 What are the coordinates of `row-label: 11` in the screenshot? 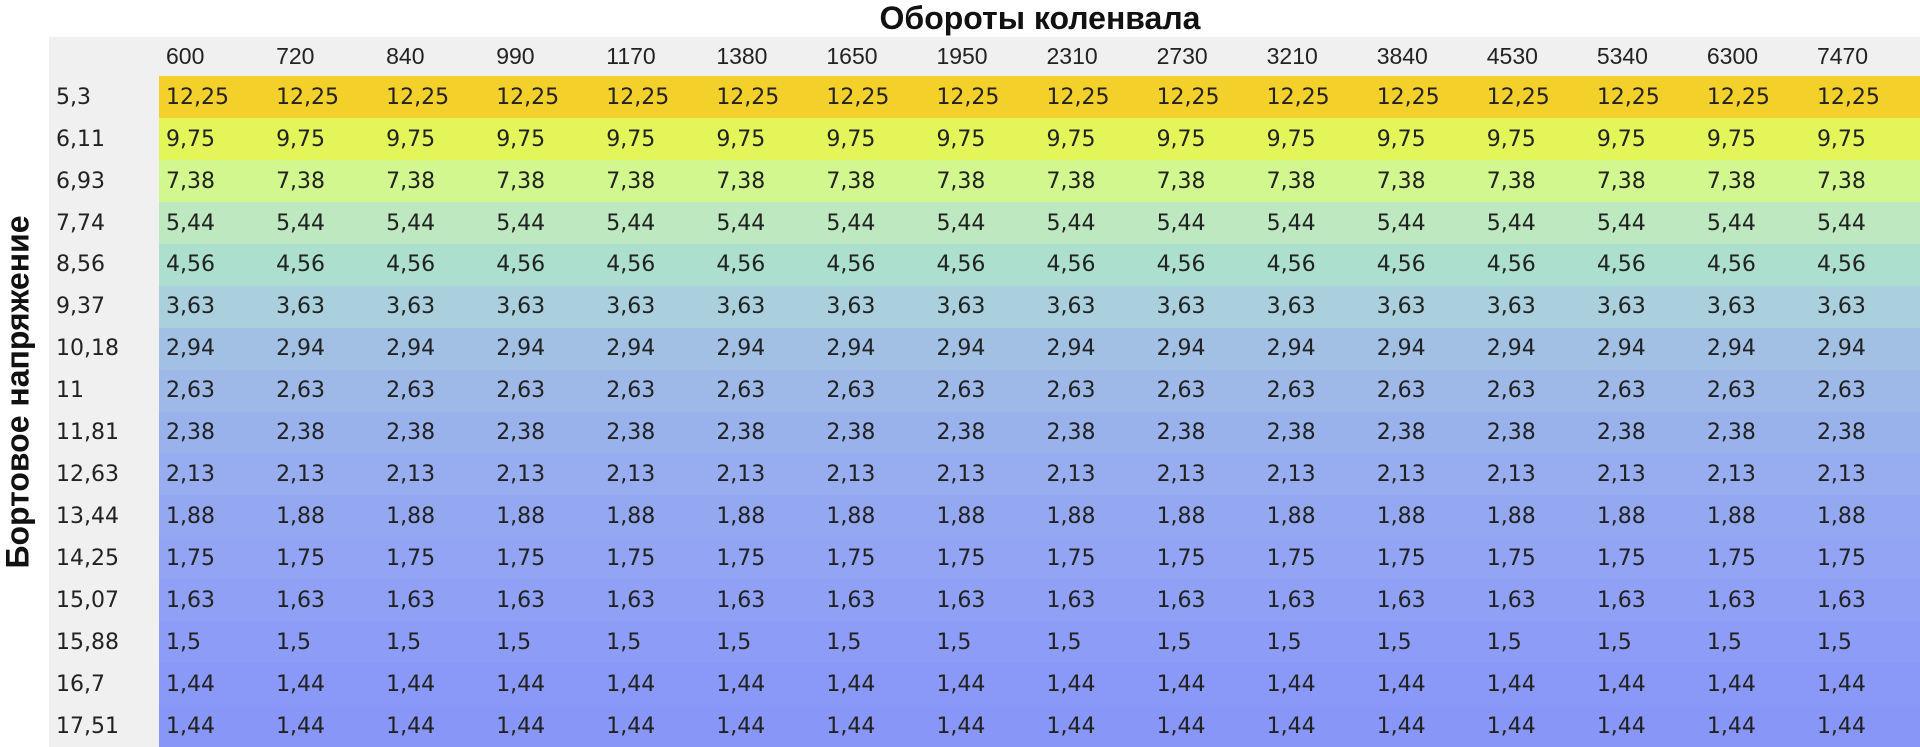 It's located at (104, 390).